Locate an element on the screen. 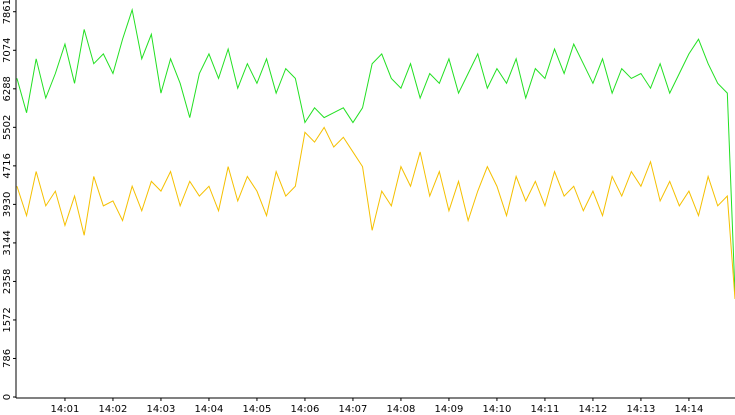  x-tick-label: 14:06 is located at coordinates (305, 409).